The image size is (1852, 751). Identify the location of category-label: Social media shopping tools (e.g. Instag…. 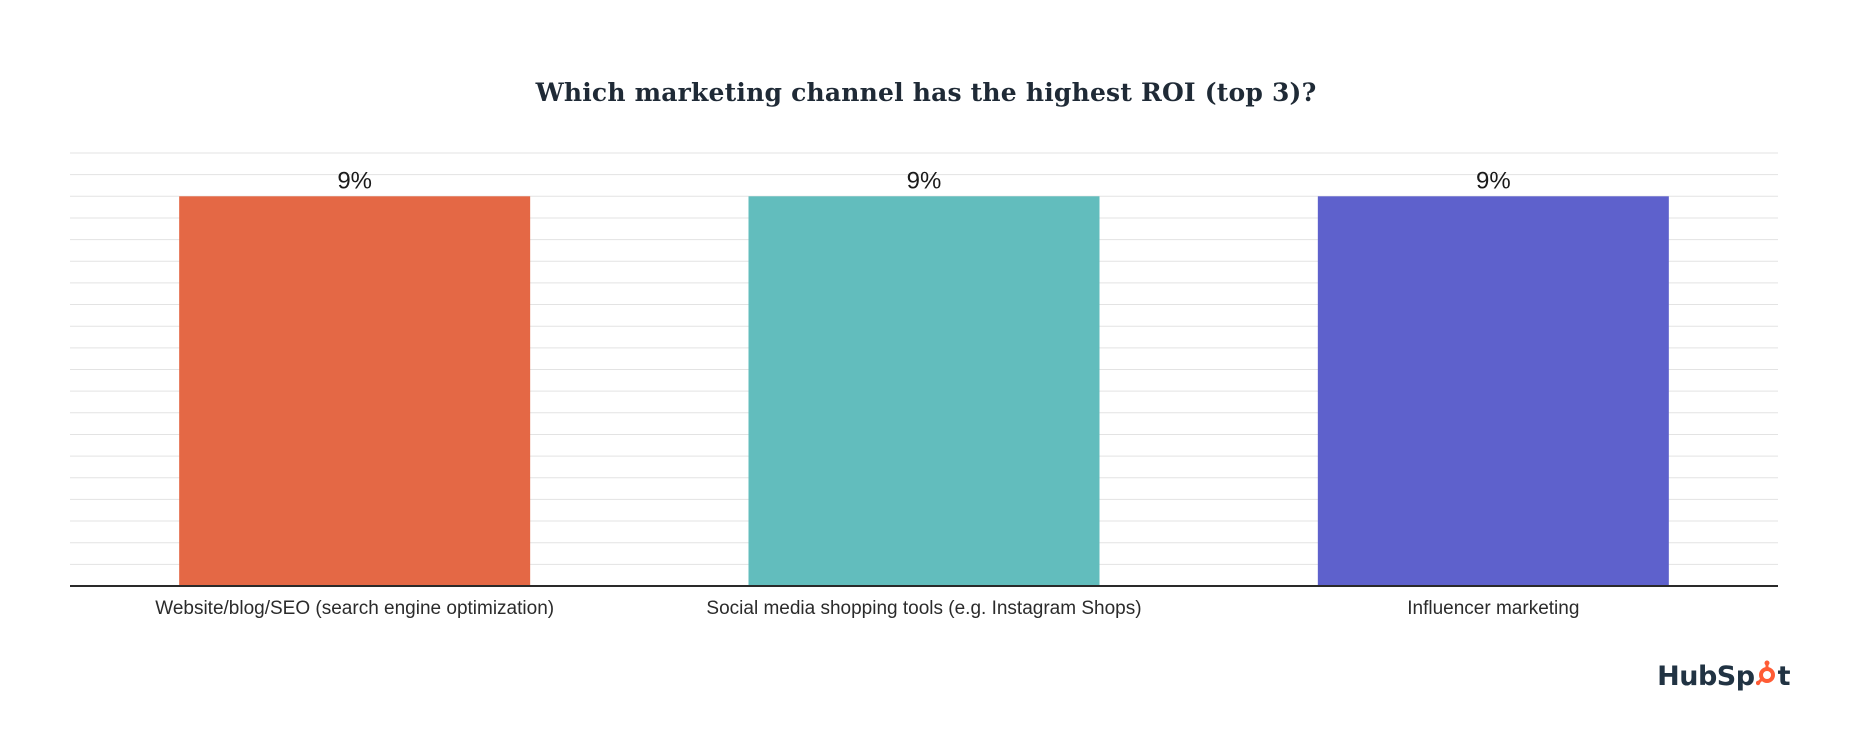
(923, 608).